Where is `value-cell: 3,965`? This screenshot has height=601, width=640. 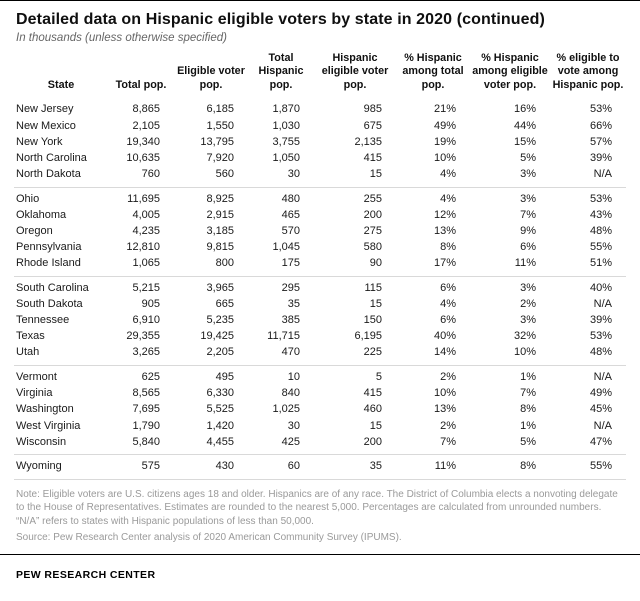 value-cell: 3,965 is located at coordinates (220, 287).